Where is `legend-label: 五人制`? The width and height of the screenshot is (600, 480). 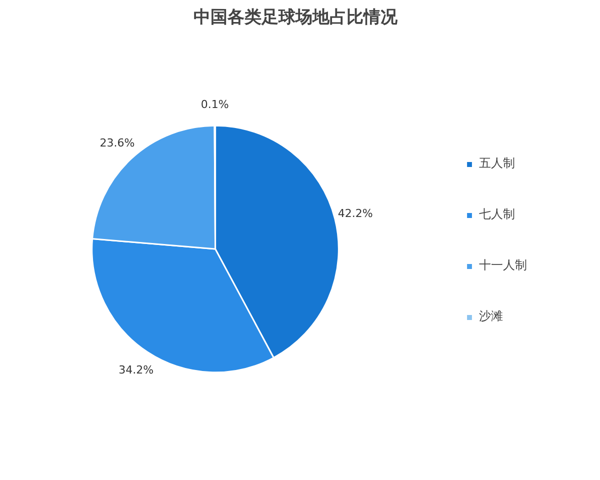 legend-label: 五人制 is located at coordinates (497, 163).